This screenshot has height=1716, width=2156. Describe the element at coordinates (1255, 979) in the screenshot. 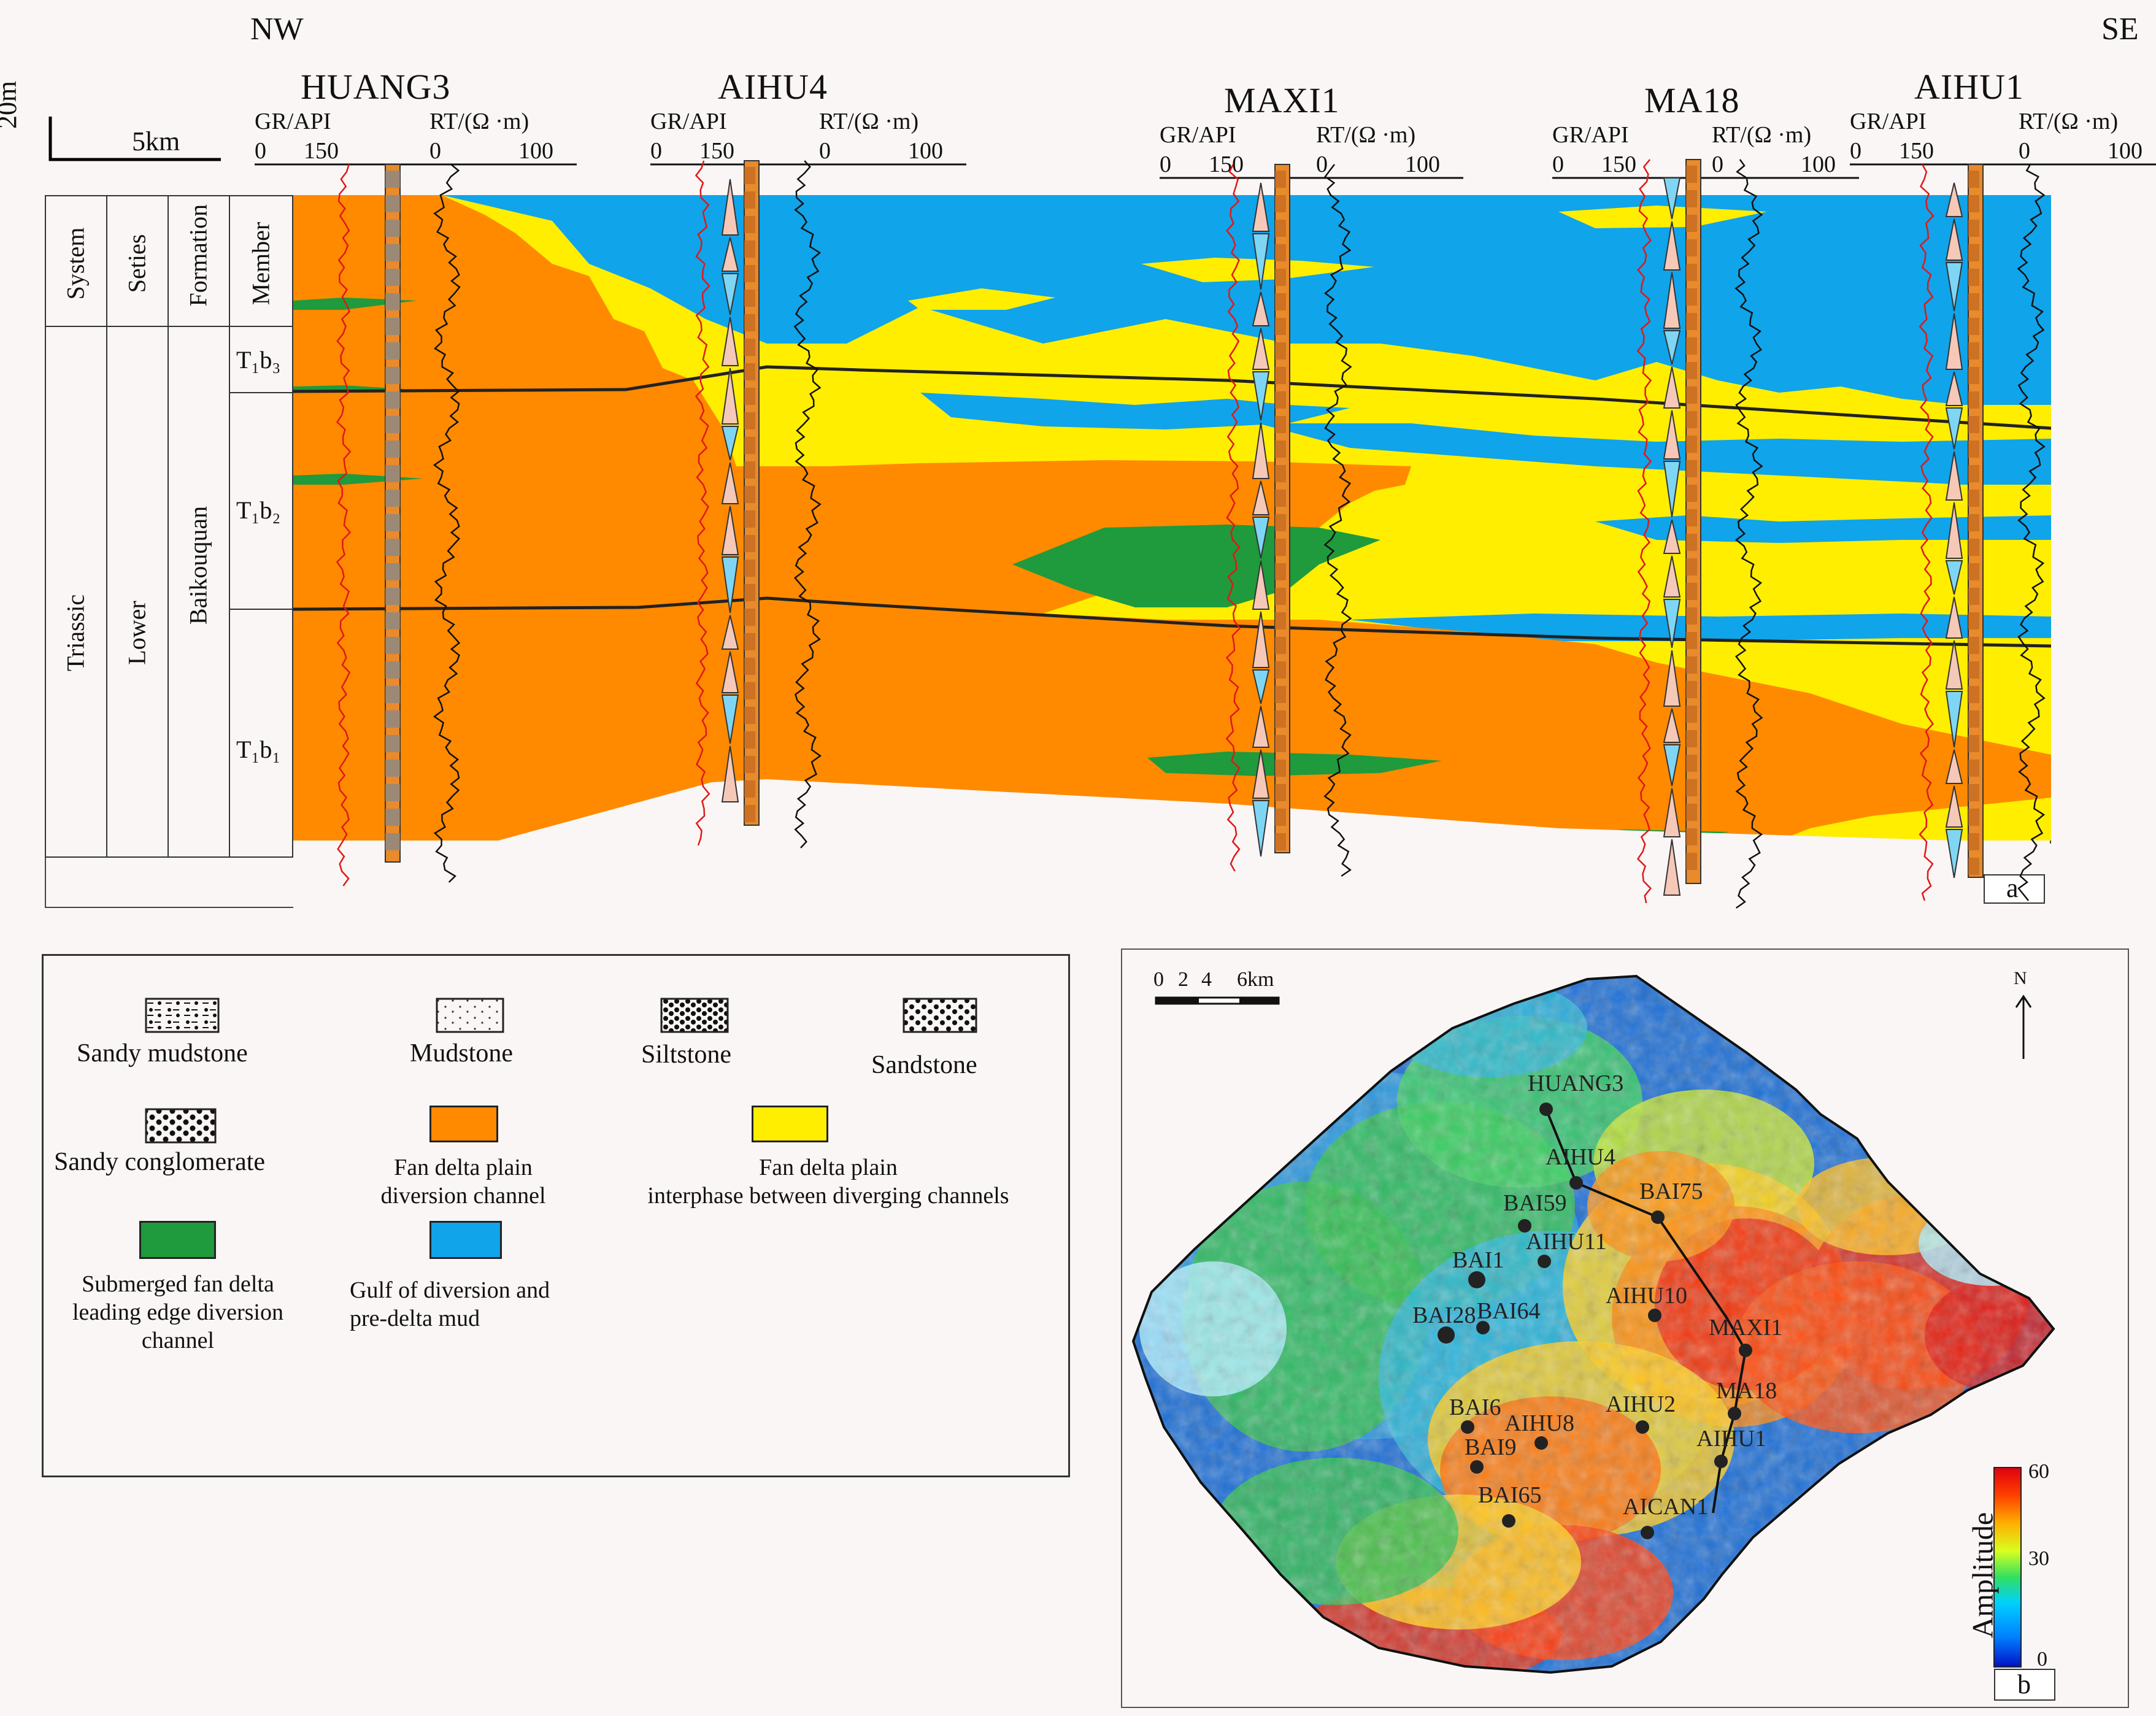

I see `map-scale-label-6: 6km` at that location.